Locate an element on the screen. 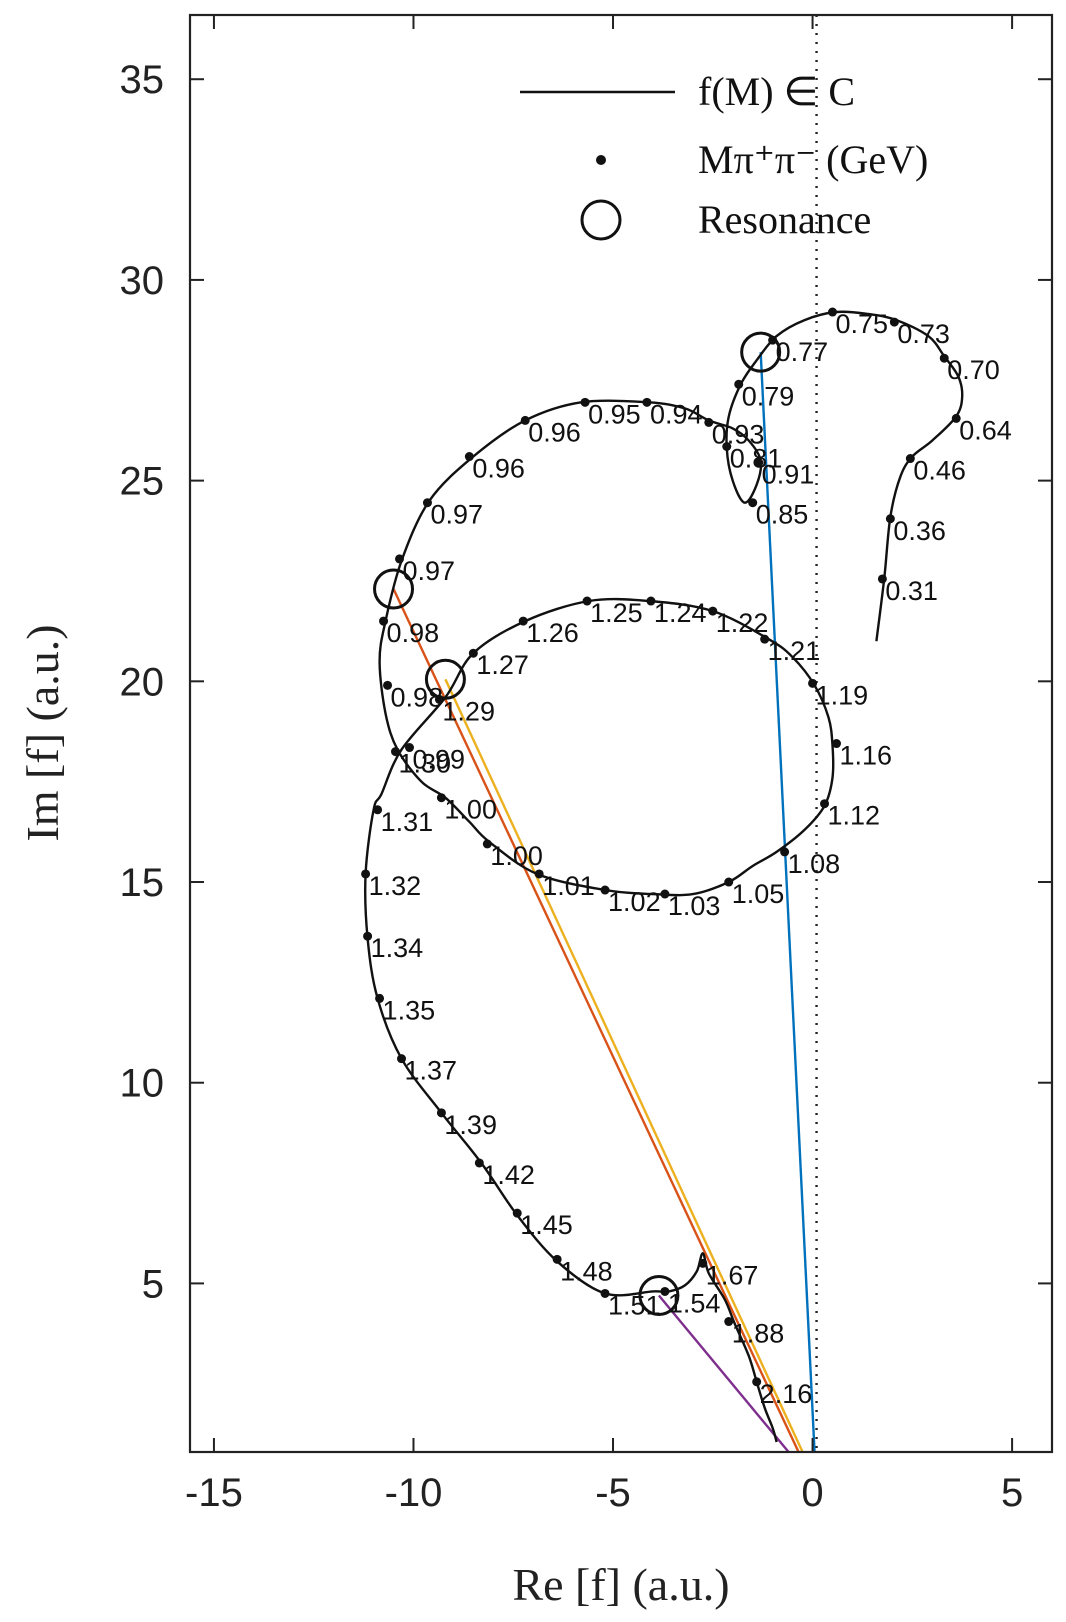 Image resolution: width=1066 pixels, height=1622 pixels. data-point-label: 1.12 is located at coordinates (854, 816).